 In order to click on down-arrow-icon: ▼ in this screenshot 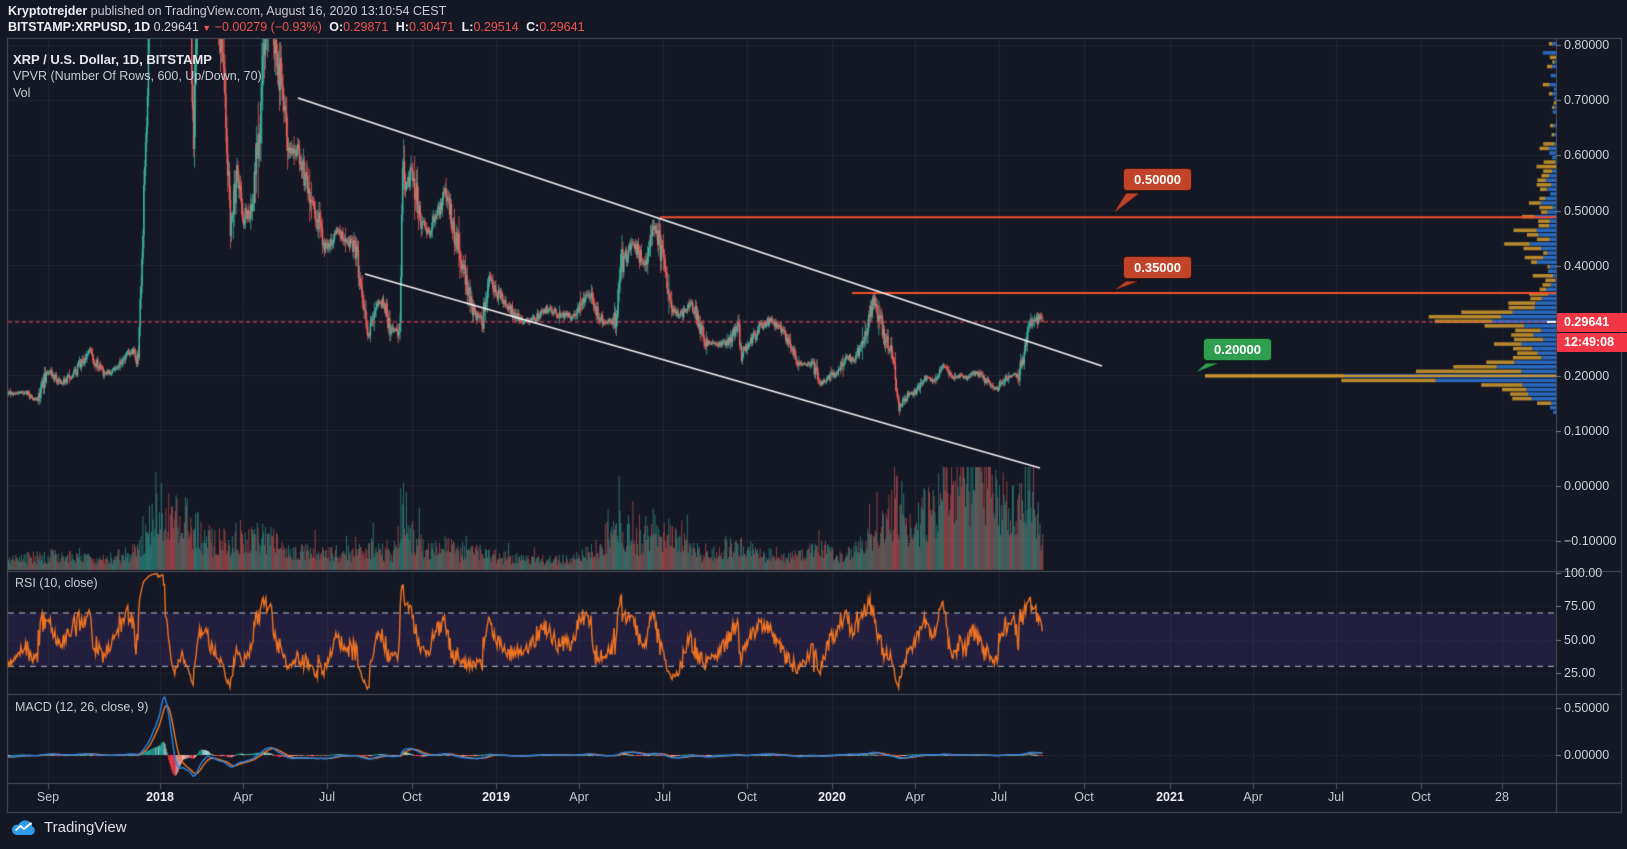, I will do `click(207, 28)`.